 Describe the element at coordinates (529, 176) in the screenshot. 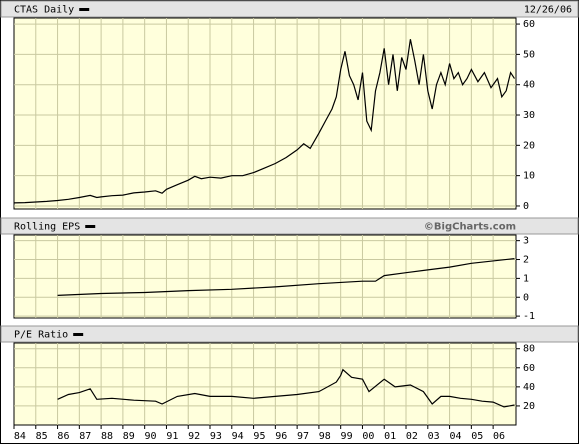

I see `y-tick-label: 10` at that location.